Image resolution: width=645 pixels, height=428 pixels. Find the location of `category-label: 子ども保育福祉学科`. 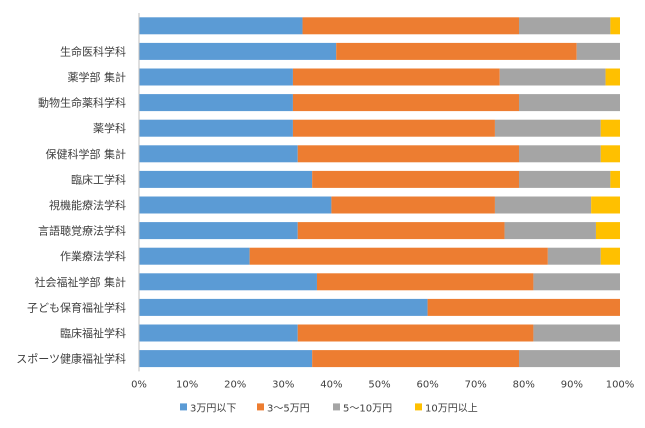

category-label: 子ども保育福祉学科 is located at coordinates (76, 307).